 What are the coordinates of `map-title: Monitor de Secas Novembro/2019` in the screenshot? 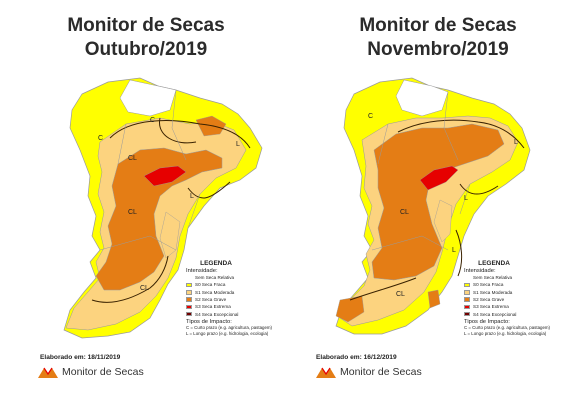 It's located at (438, 38).